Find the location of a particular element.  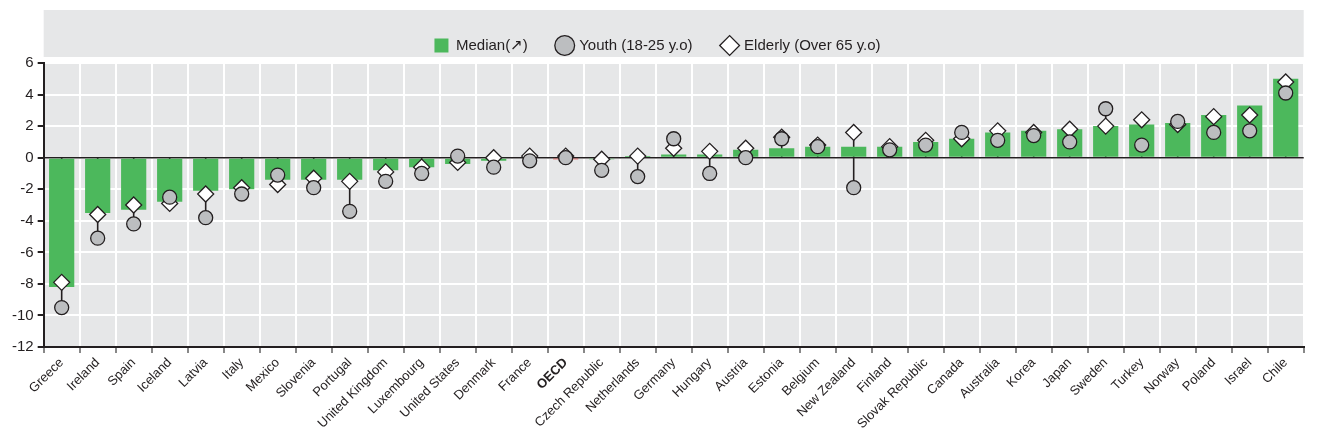

y-tick-label: 0 is located at coordinates (29, 156).